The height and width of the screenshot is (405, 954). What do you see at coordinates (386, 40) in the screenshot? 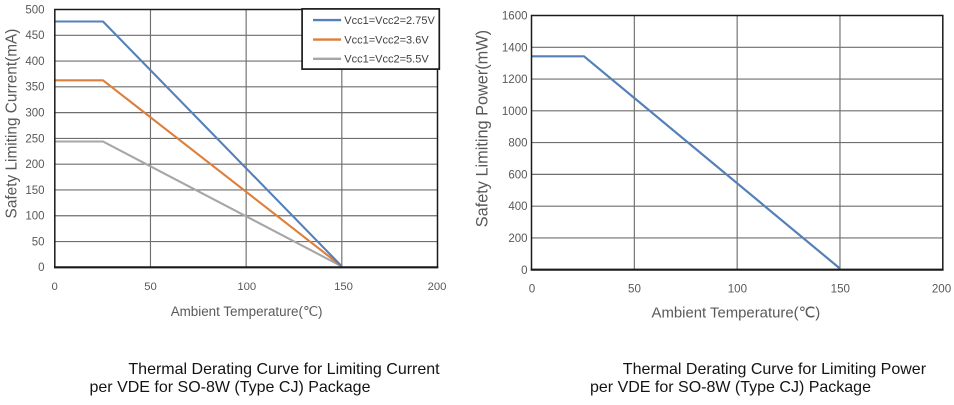
I see `svg-text: Vcc1=Vcc2=3.6V` at bounding box center [386, 40].